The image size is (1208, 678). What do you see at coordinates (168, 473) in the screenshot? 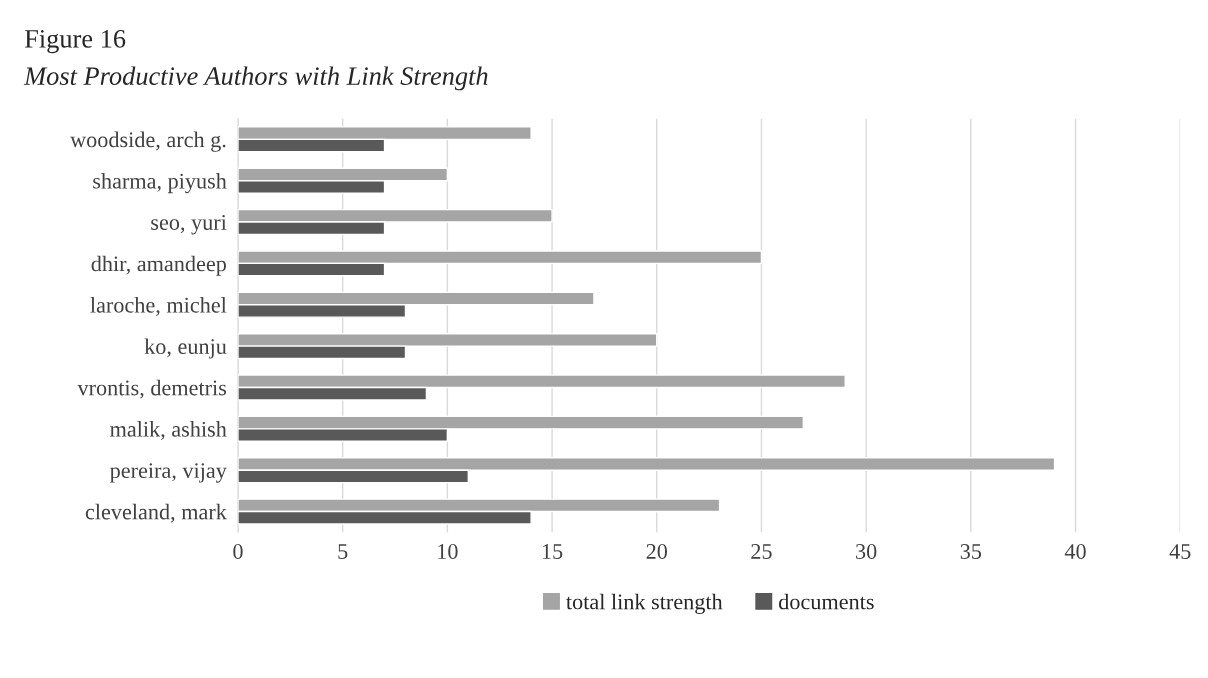
I see `y-tick-label: pereira, vijay` at bounding box center [168, 473].